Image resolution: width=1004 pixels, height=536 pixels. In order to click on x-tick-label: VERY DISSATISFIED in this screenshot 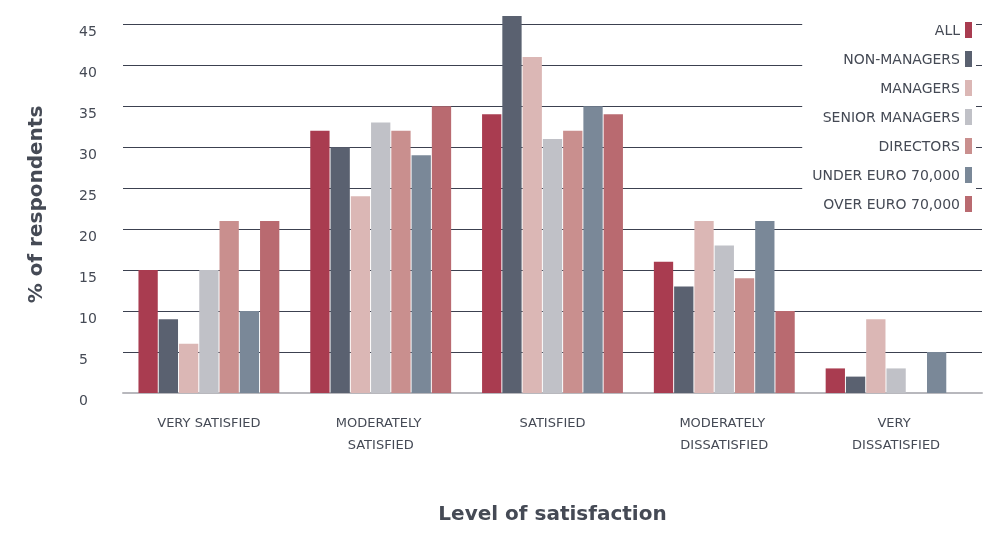, I will do `click(896, 433)`.